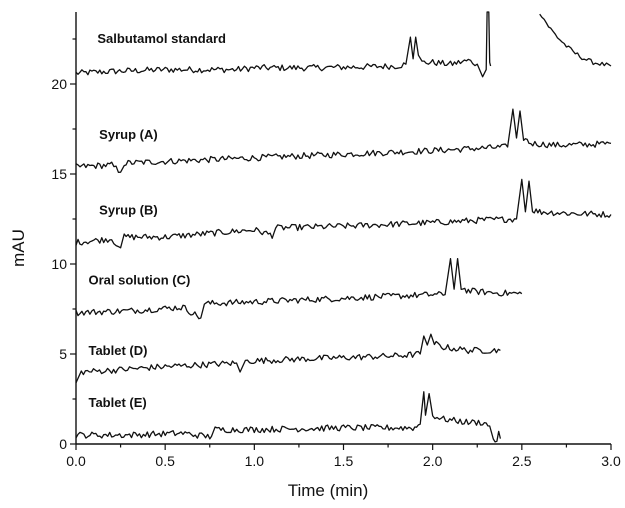 The image size is (625, 508). I want to click on x-tick-label: 0.5, so click(165, 461).